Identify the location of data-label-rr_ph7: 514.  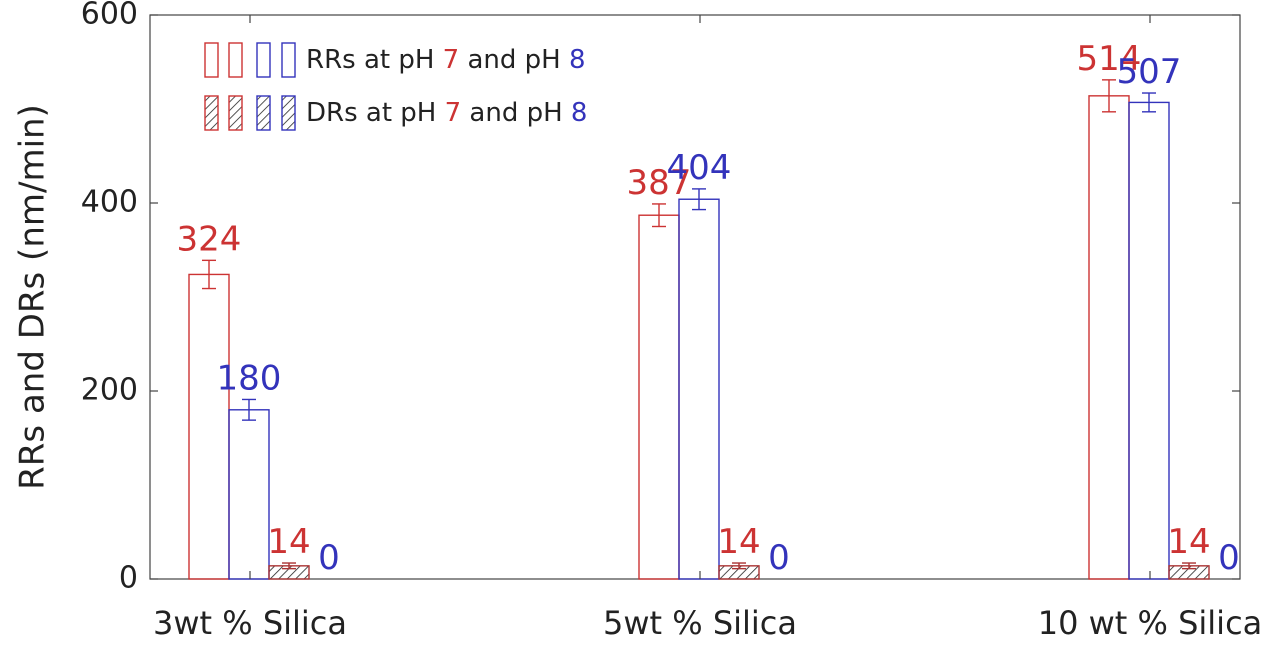
(1109, 59).